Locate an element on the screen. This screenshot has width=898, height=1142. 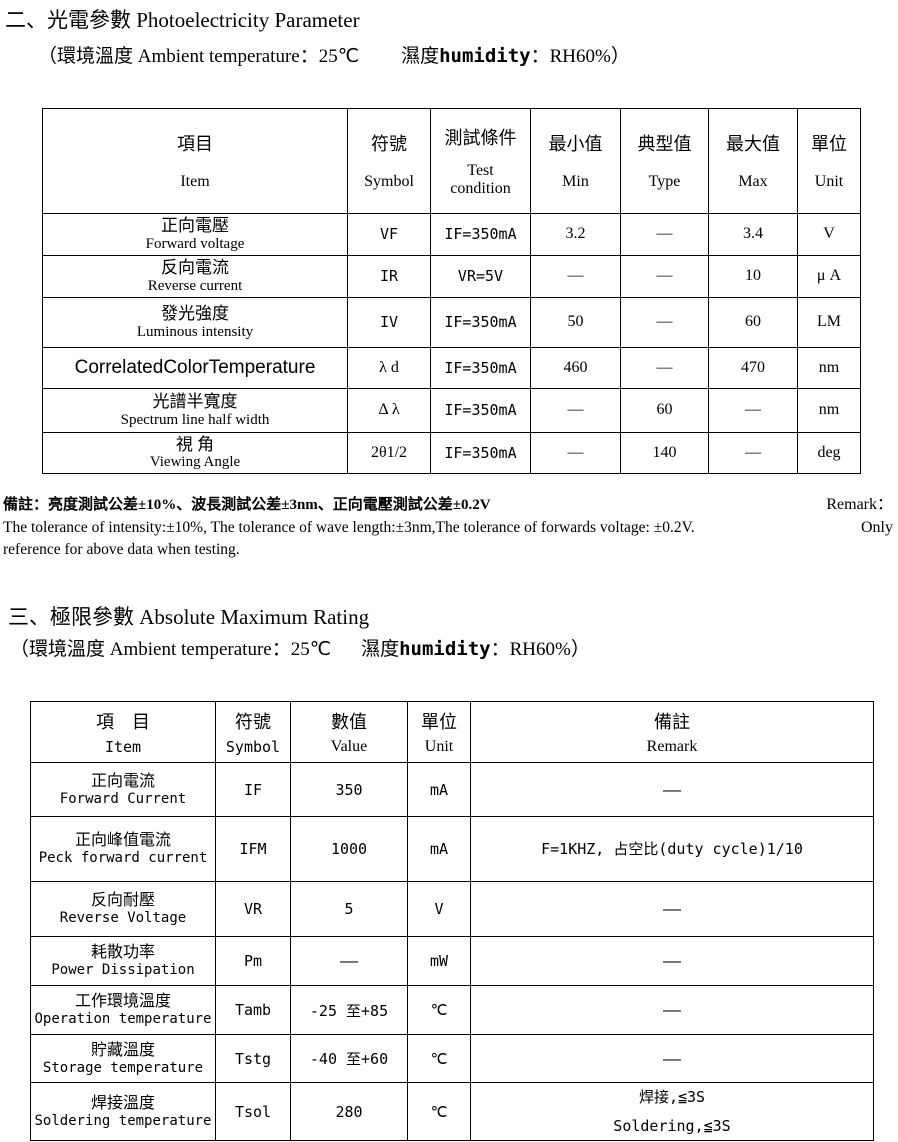
header-remark-en: Remark is located at coordinates (672, 747).